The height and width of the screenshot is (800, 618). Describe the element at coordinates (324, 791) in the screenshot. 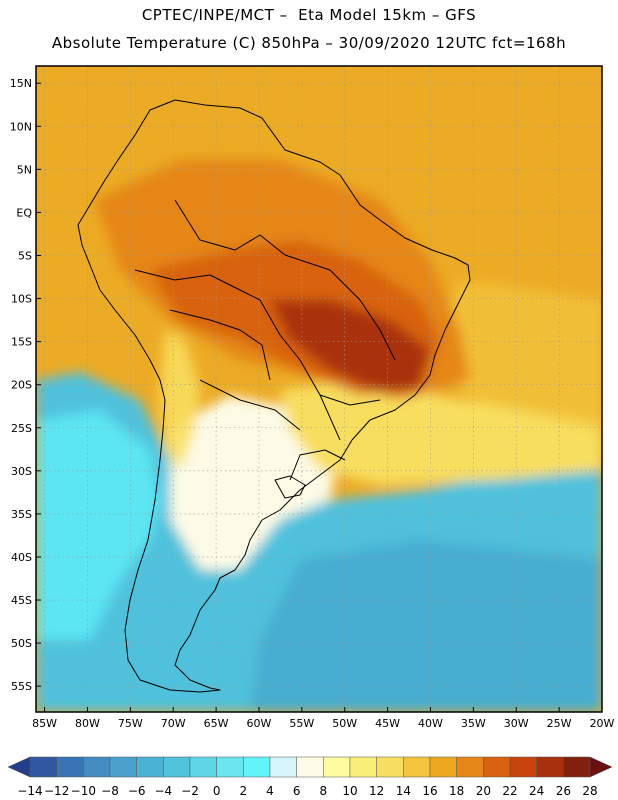

I see `colorbar-label: 8` at that location.